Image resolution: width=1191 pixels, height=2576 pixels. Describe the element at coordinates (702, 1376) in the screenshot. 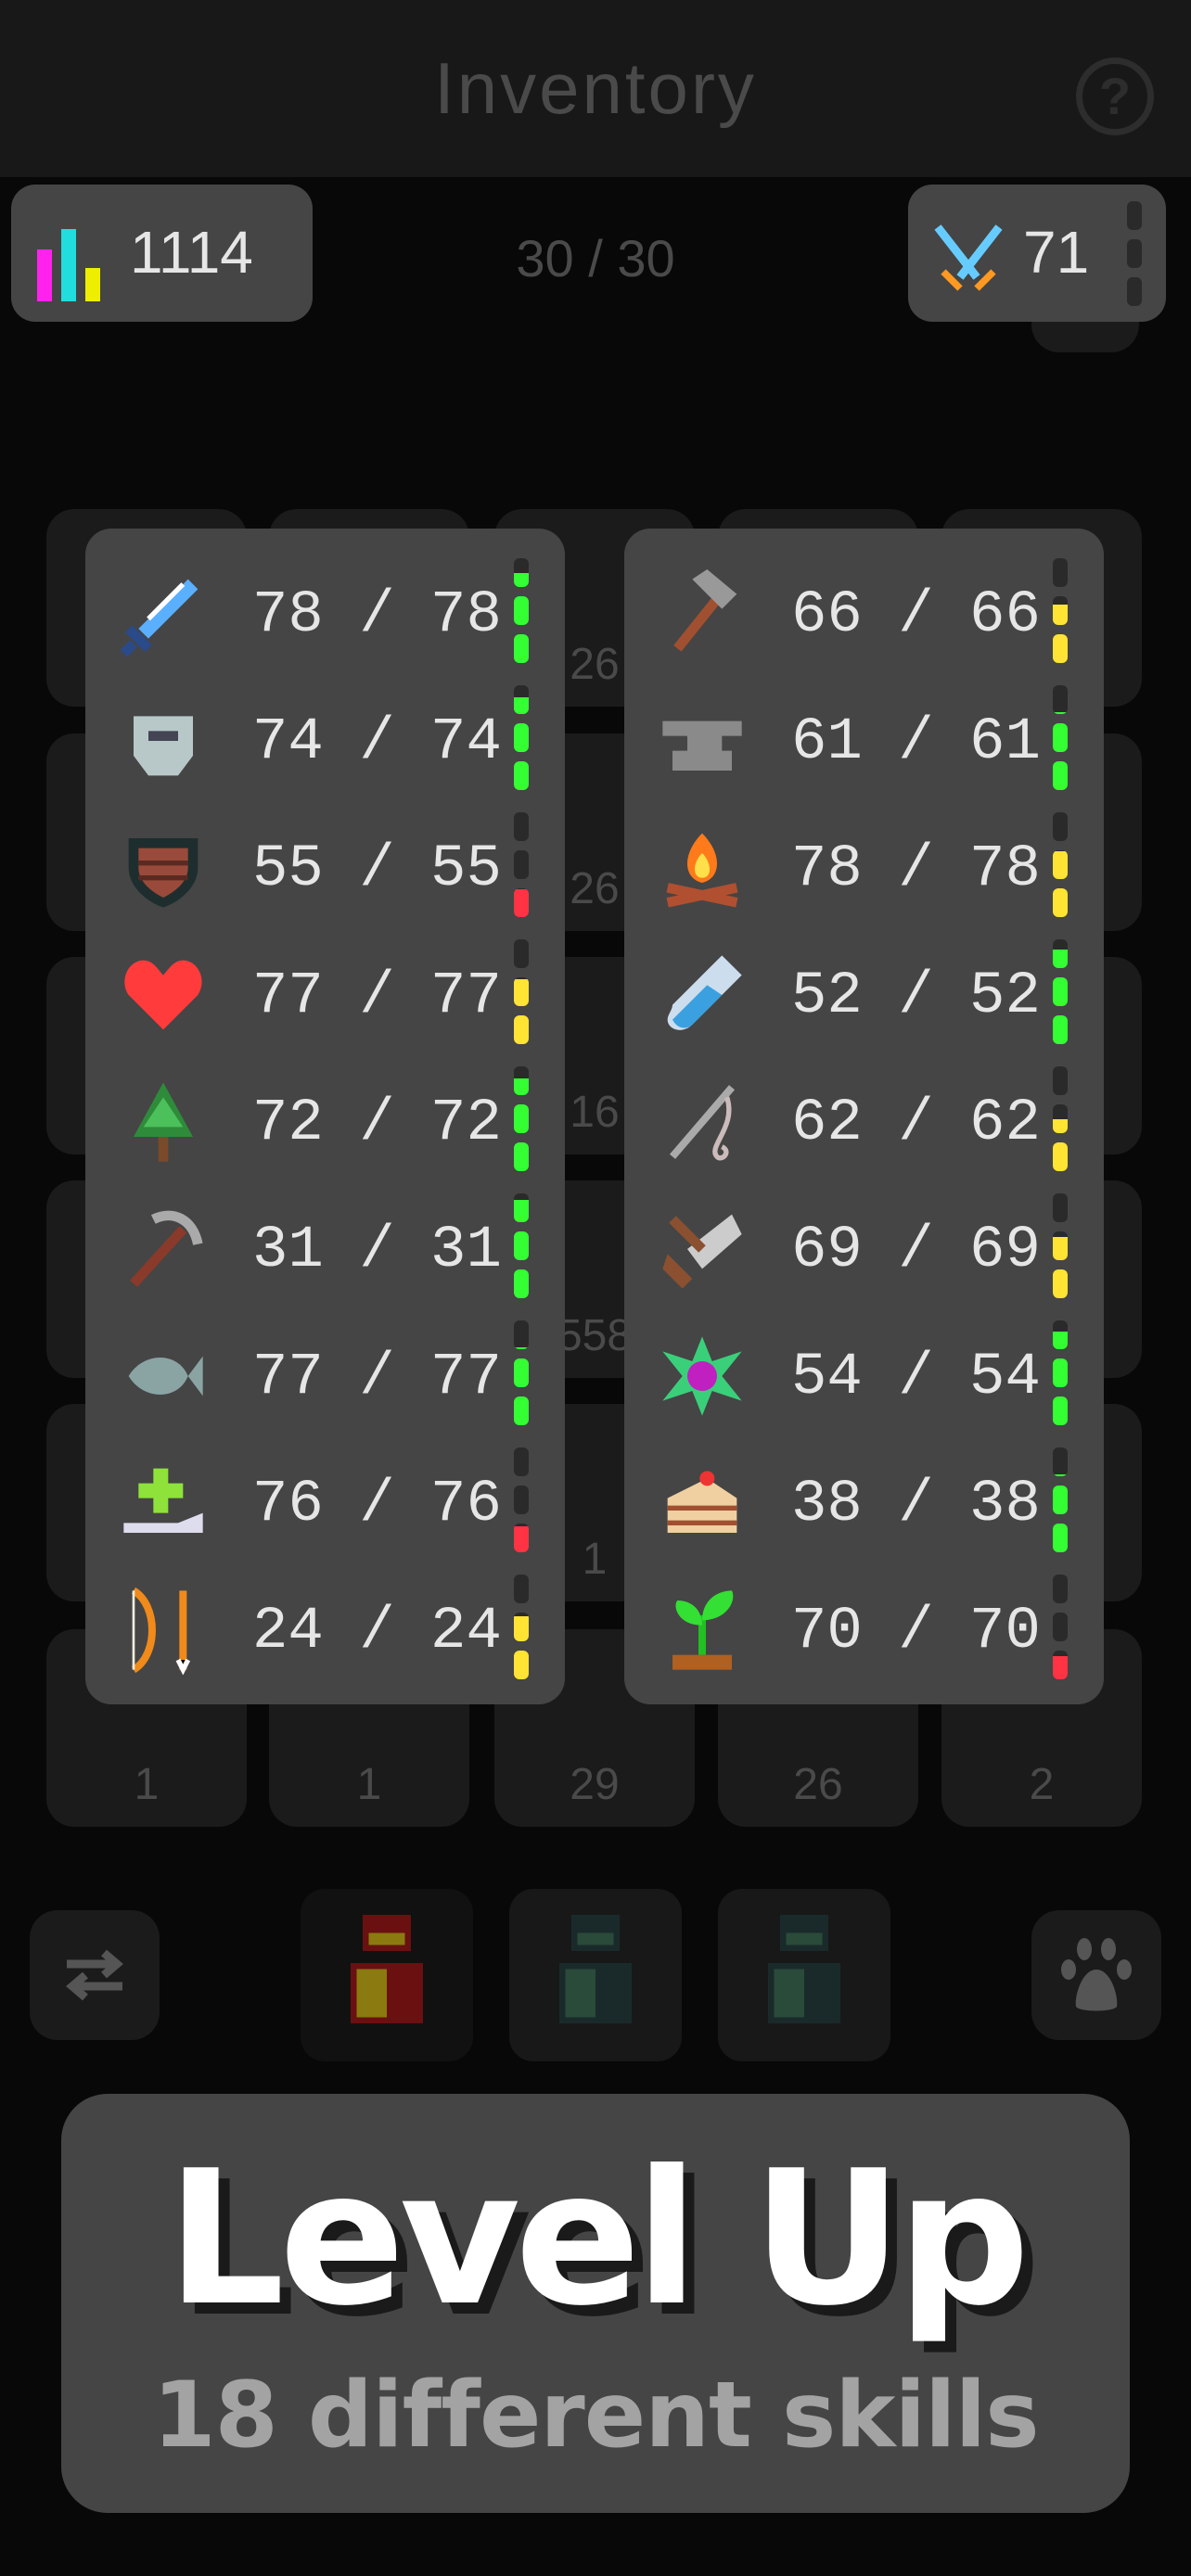

I see `magic-gem-icon` at that location.